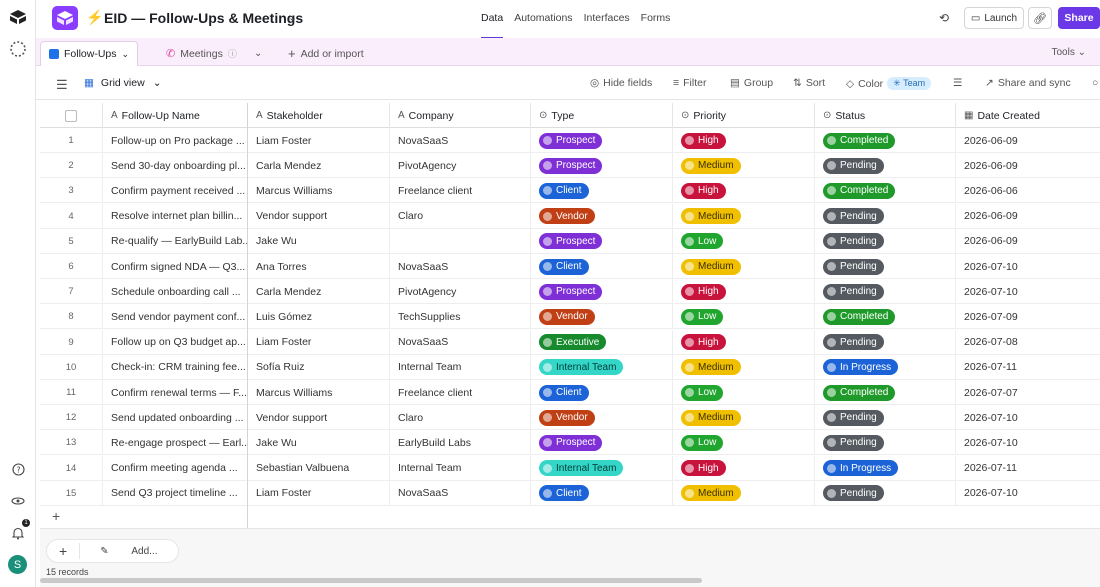 This screenshot has height=587, width=1100. What do you see at coordinates (319, 367) in the screenshot?
I see `cell-stakeholder: Sofía Ruiz` at bounding box center [319, 367].